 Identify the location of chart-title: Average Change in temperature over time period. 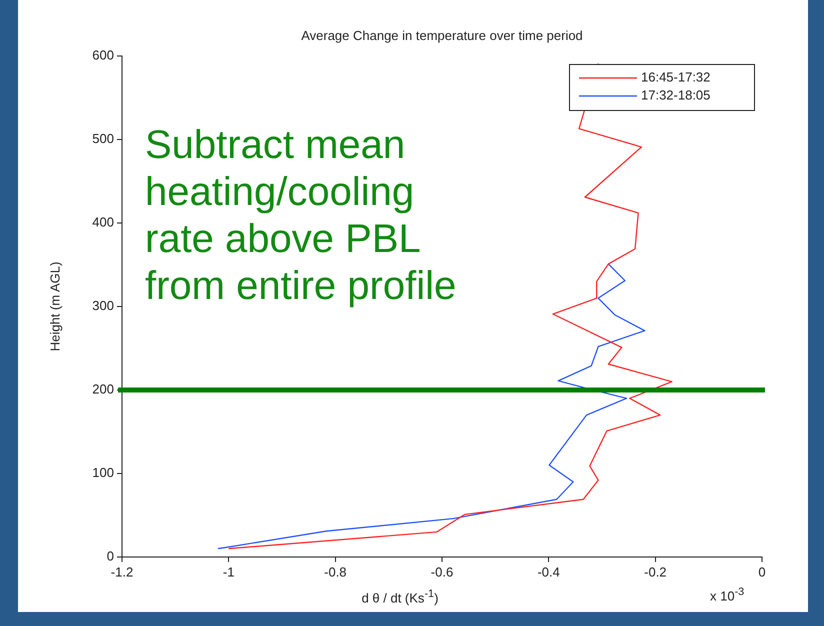
(442, 35).